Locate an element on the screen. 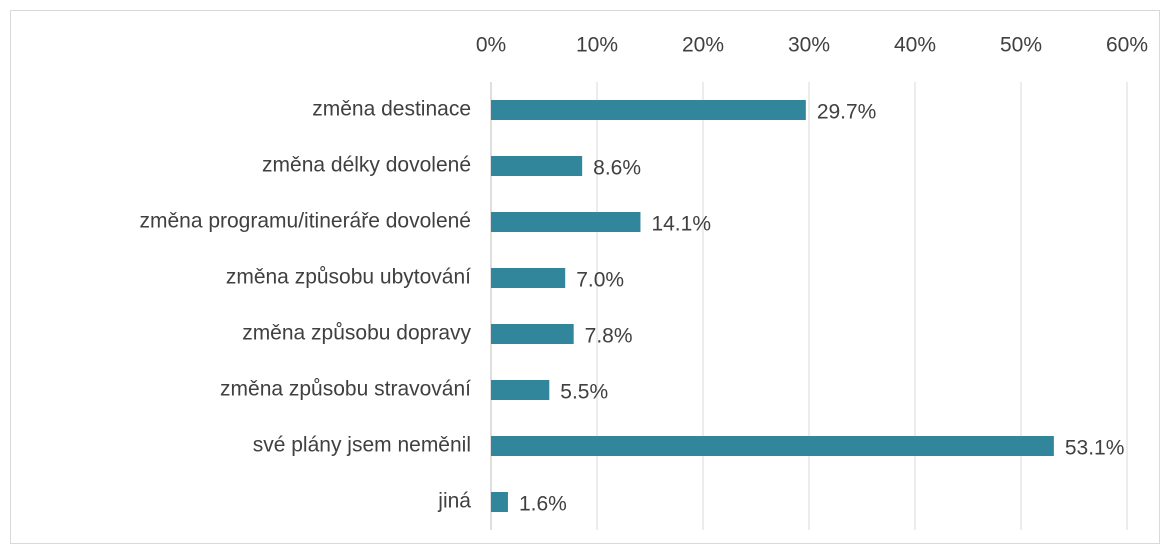 The height and width of the screenshot is (554, 1170). data-label: 1.6% is located at coordinates (543, 504).